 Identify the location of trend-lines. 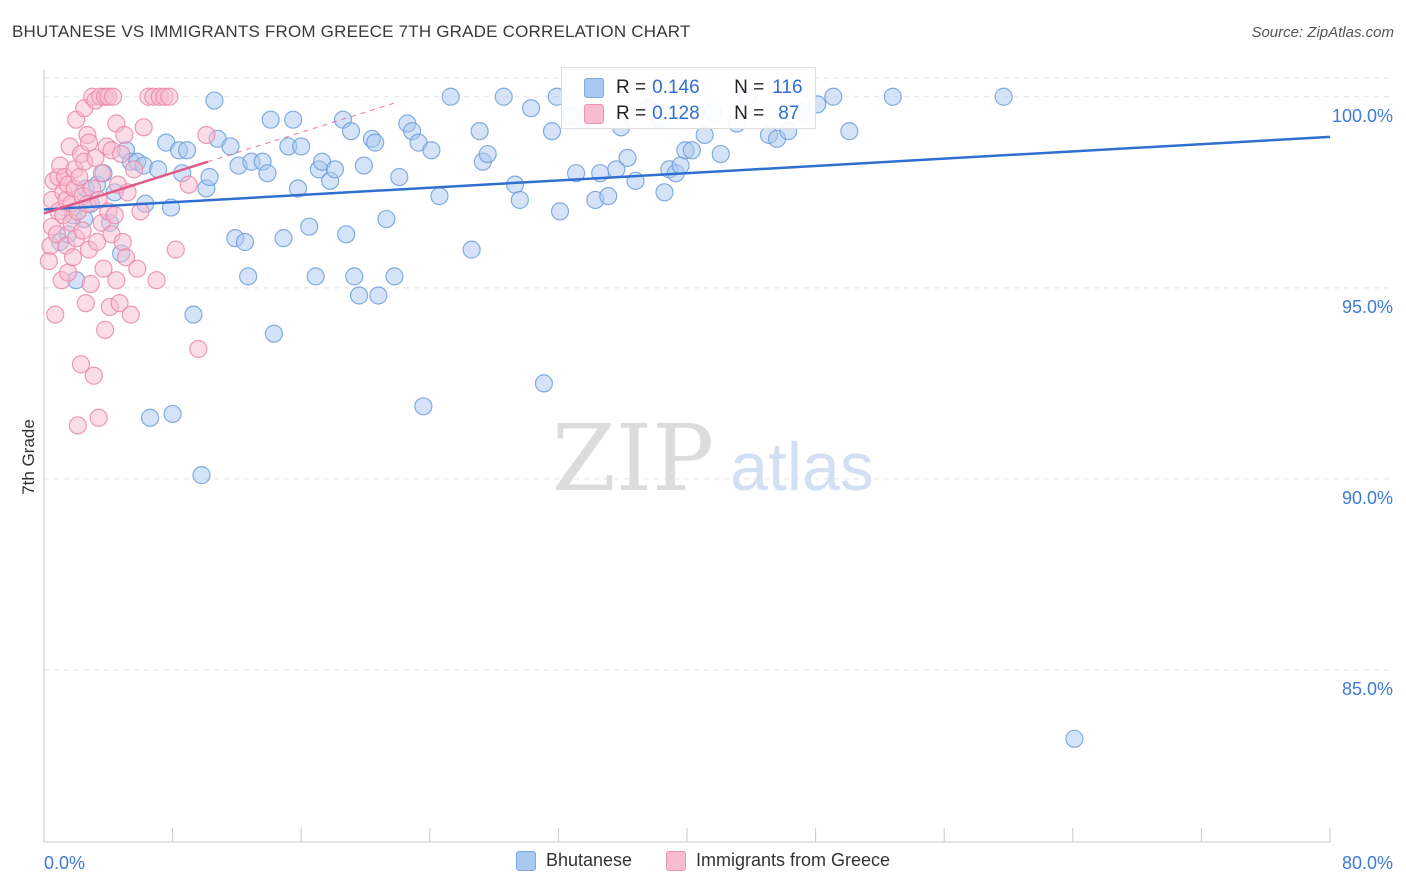
(687, 158).